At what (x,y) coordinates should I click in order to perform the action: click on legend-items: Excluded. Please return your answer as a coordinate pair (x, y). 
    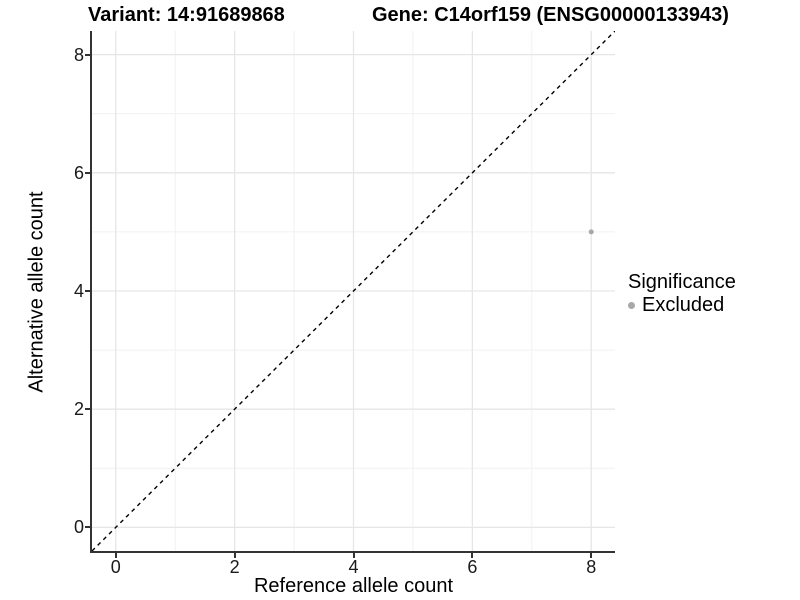
    Looking at the image, I should click on (682, 305).